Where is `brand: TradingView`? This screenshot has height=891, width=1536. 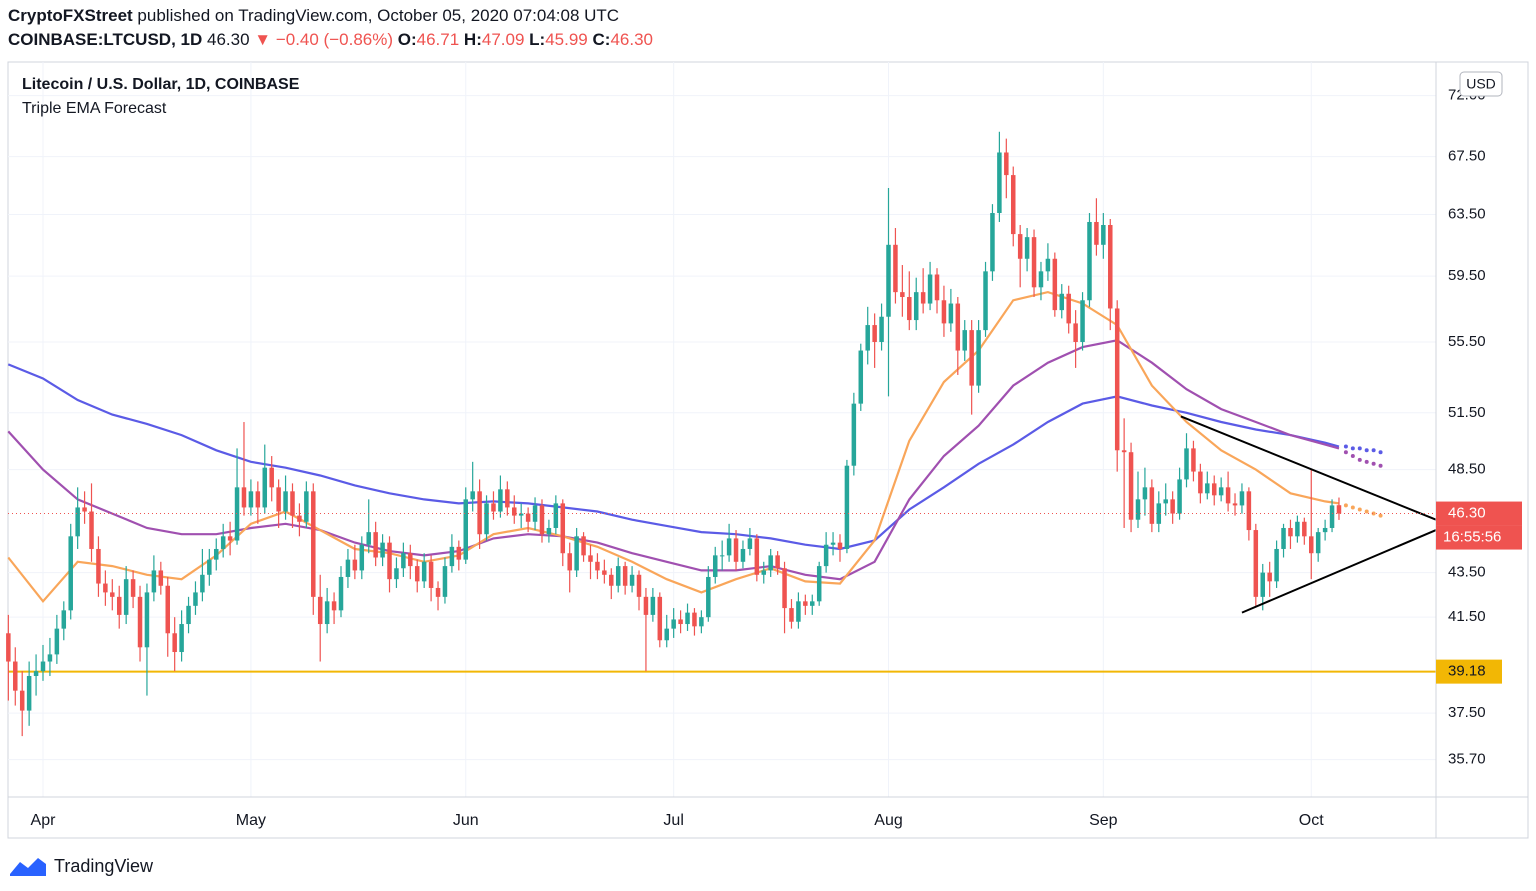 brand: TradingView is located at coordinates (104, 865).